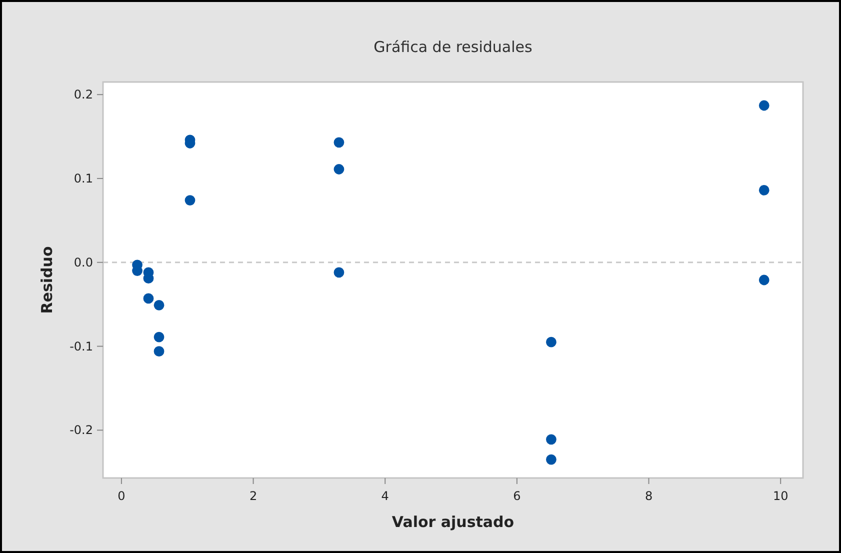 Image resolution: width=841 pixels, height=553 pixels. I want to click on y-tick-label: 0.2, so click(83, 95).